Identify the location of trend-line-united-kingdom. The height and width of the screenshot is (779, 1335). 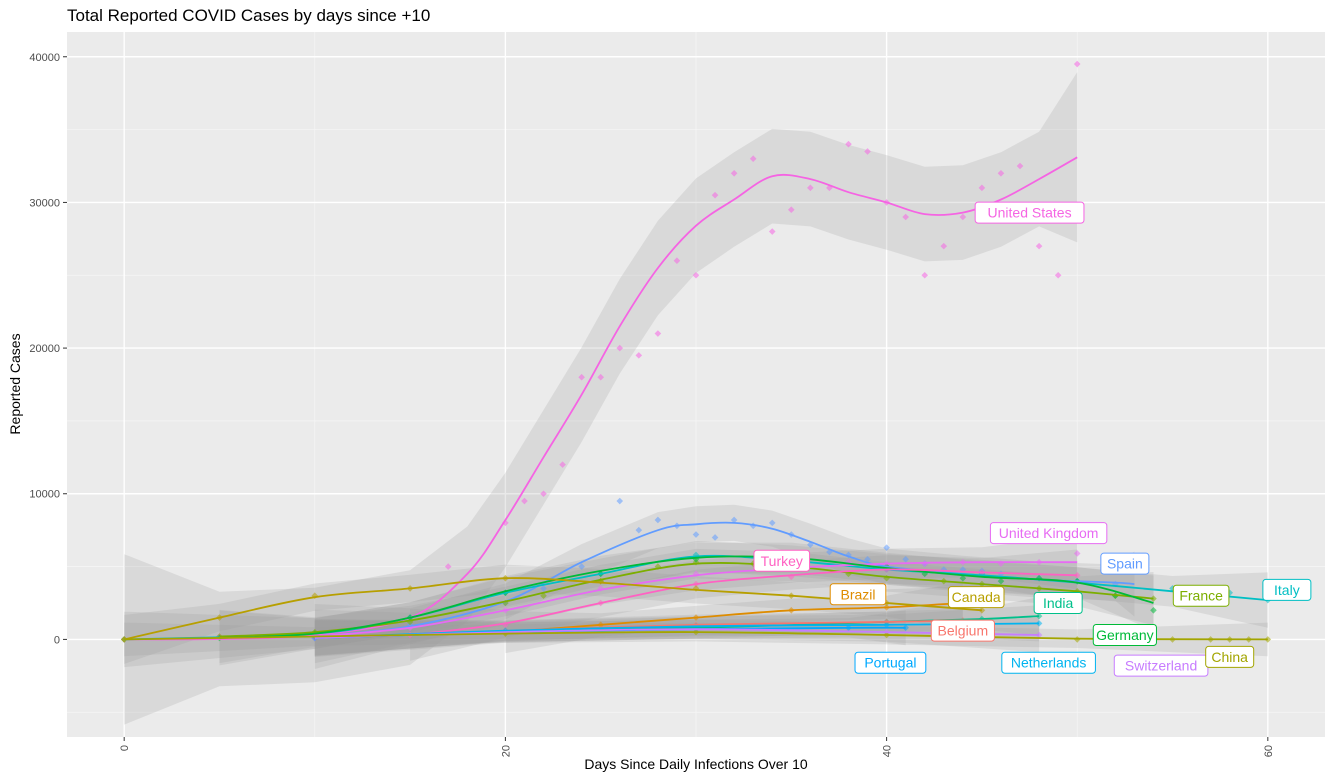
(696, 599).